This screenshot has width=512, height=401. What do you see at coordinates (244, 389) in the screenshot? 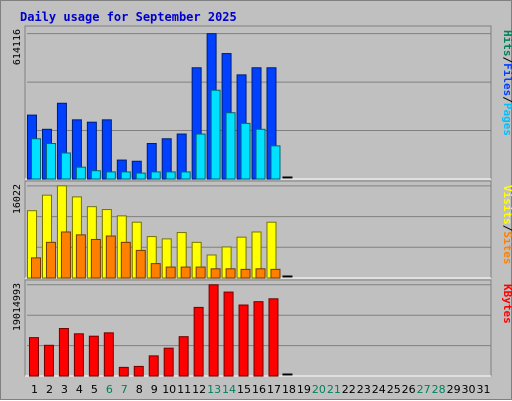
I see `x-tick-label: 15` at bounding box center [244, 389].